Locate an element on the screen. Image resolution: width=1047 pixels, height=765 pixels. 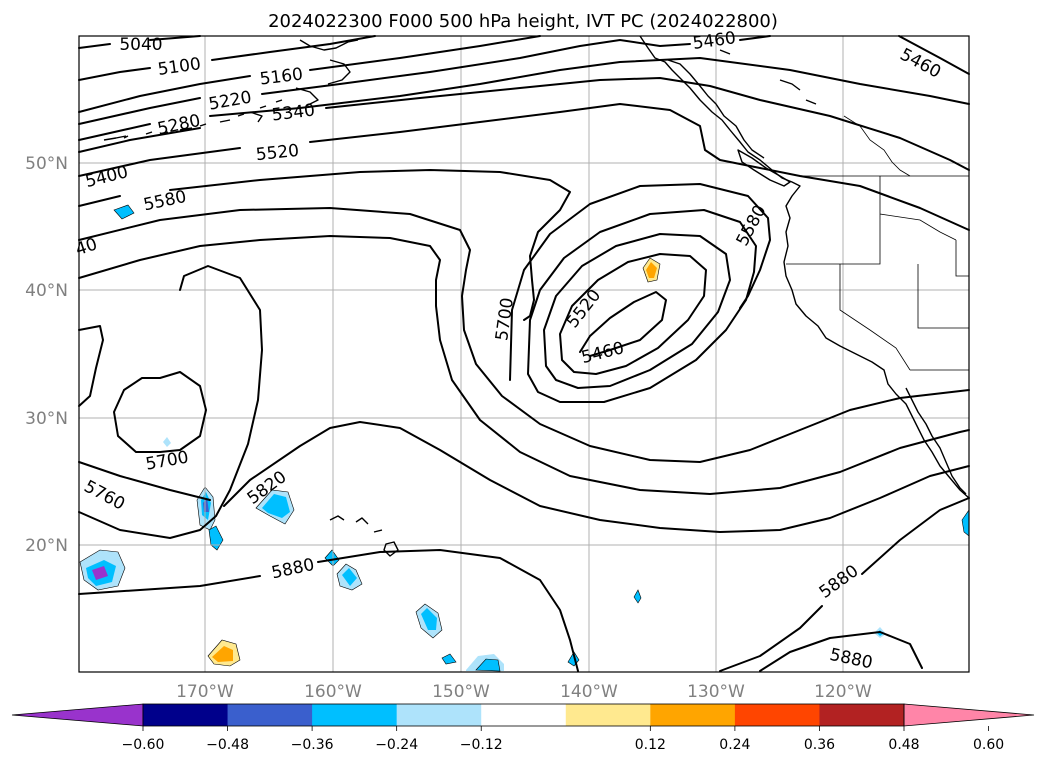
colorbar-tick-label: −0.12 is located at coordinates (481, 745).